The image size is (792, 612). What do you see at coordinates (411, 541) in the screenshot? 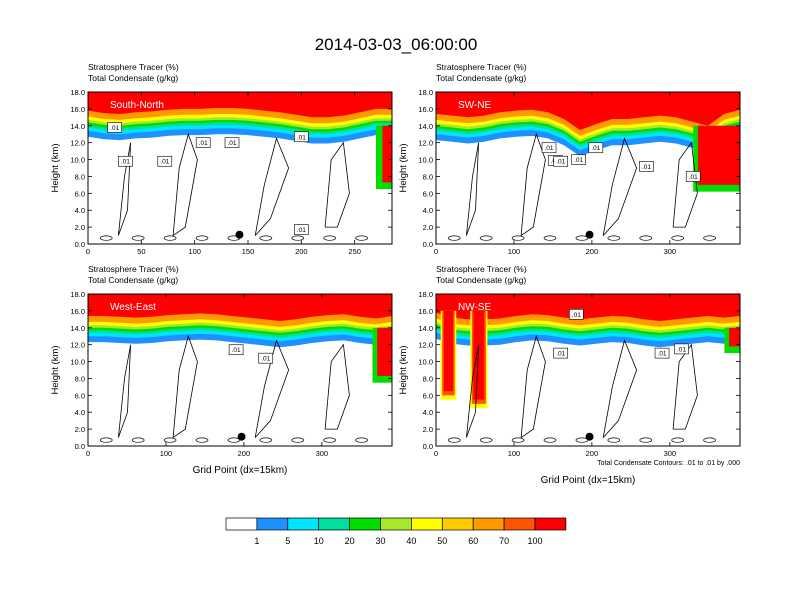
I see `colorbar-label: 40` at bounding box center [411, 541].